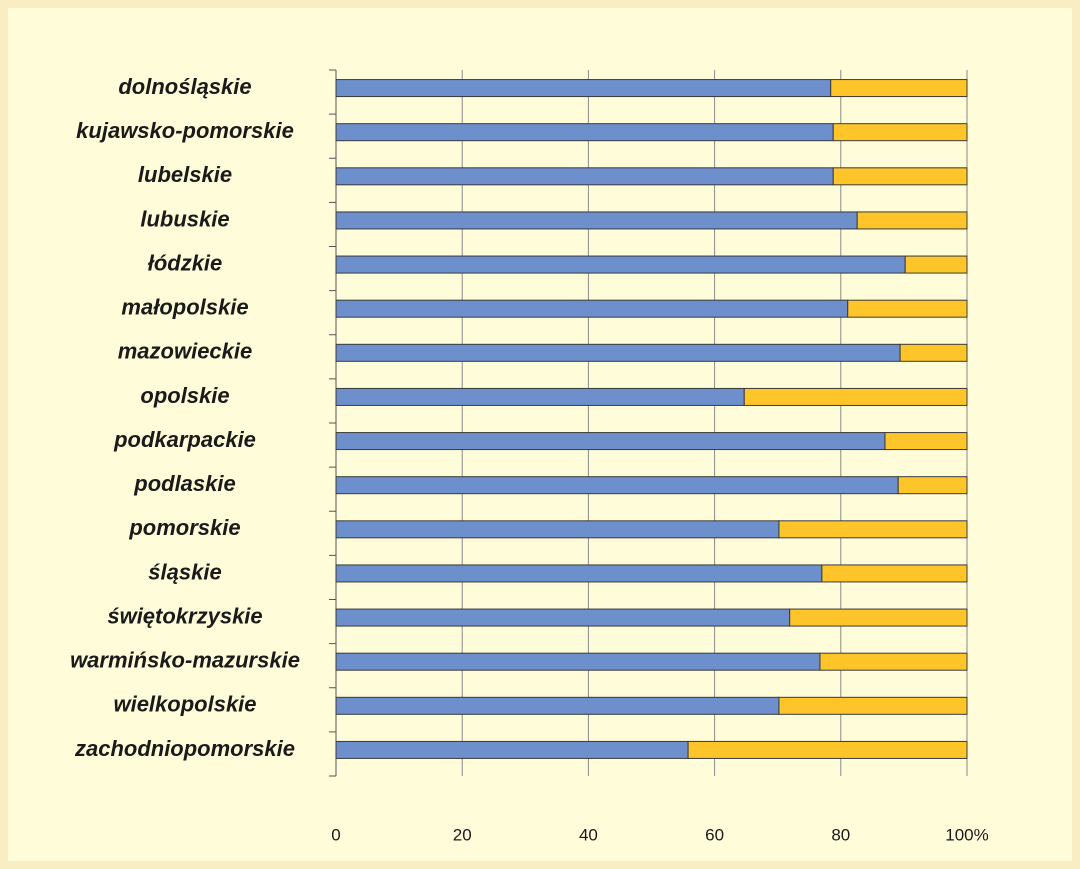 The image size is (1080, 869). I want to click on y-tick-label: pomorskie, so click(184, 527).